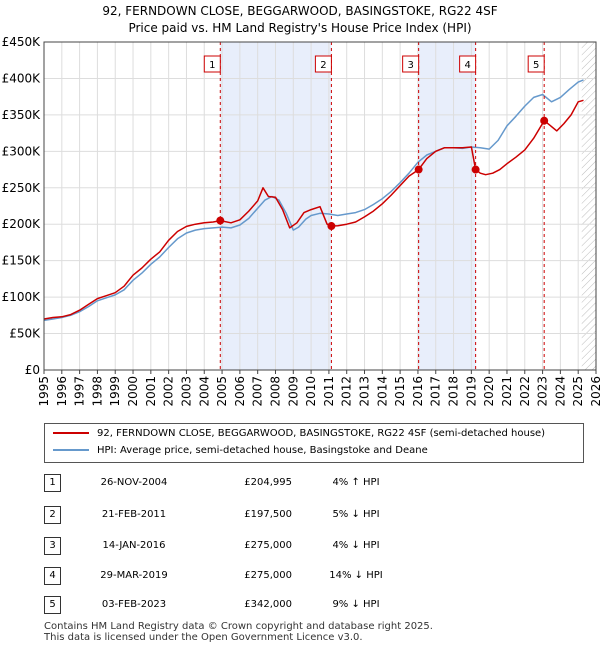 The height and width of the screenshot is (650, 600). What do you see at coordinates (134, 514) in the screenshot?
I see `transaction-date: 21-FEB-2011` at bounding box center [134, 514].